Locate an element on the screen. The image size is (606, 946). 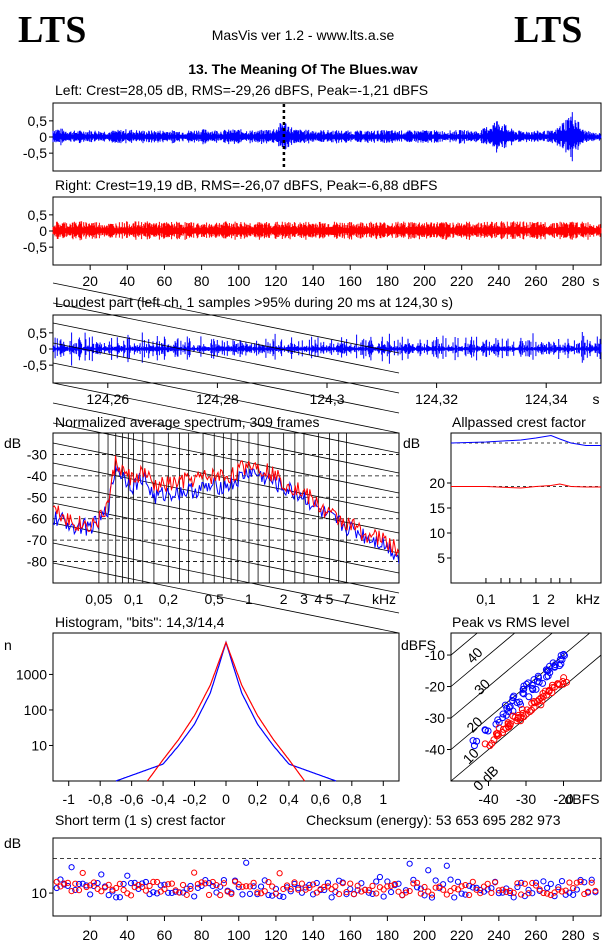
short-crest-ytick: 10 is located at coordinates (39, 893).